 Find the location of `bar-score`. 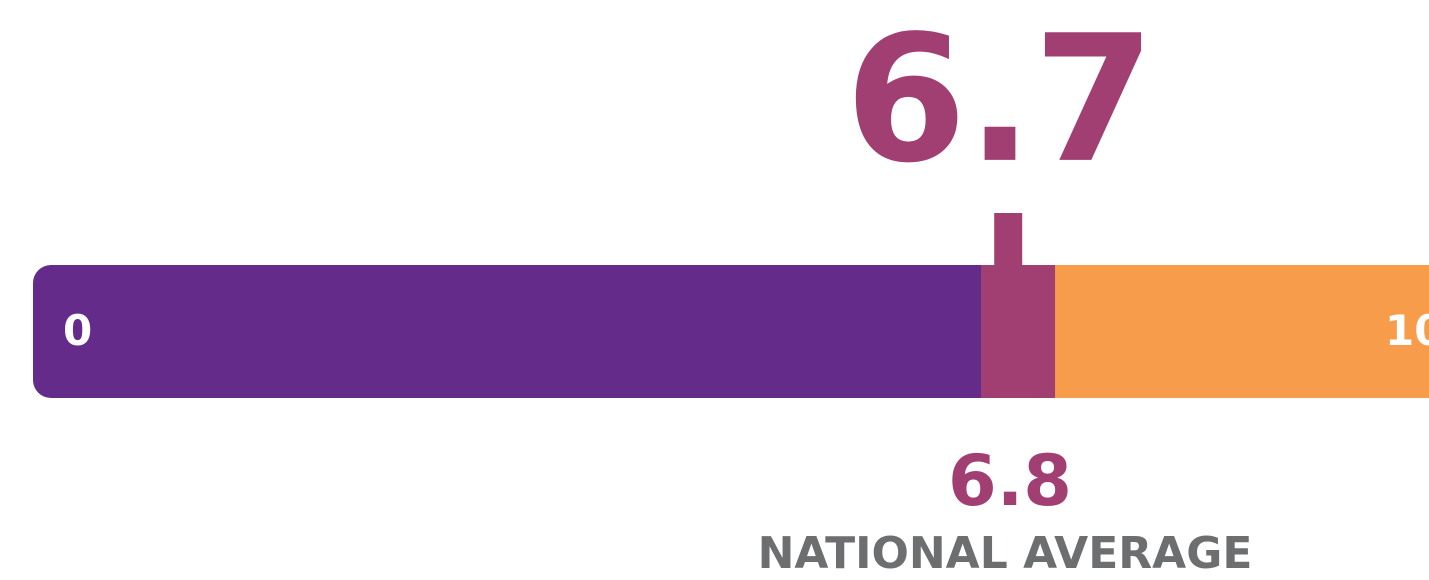

bar-score is located at coordinates (1018, 331).